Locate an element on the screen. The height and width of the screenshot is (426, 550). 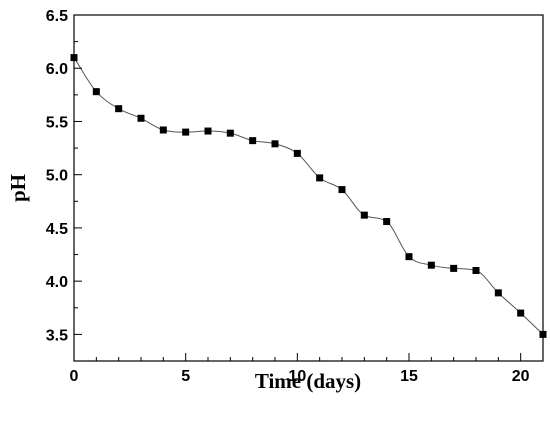
y-tick-label: 3.5 is located at coordinates (57, 335).